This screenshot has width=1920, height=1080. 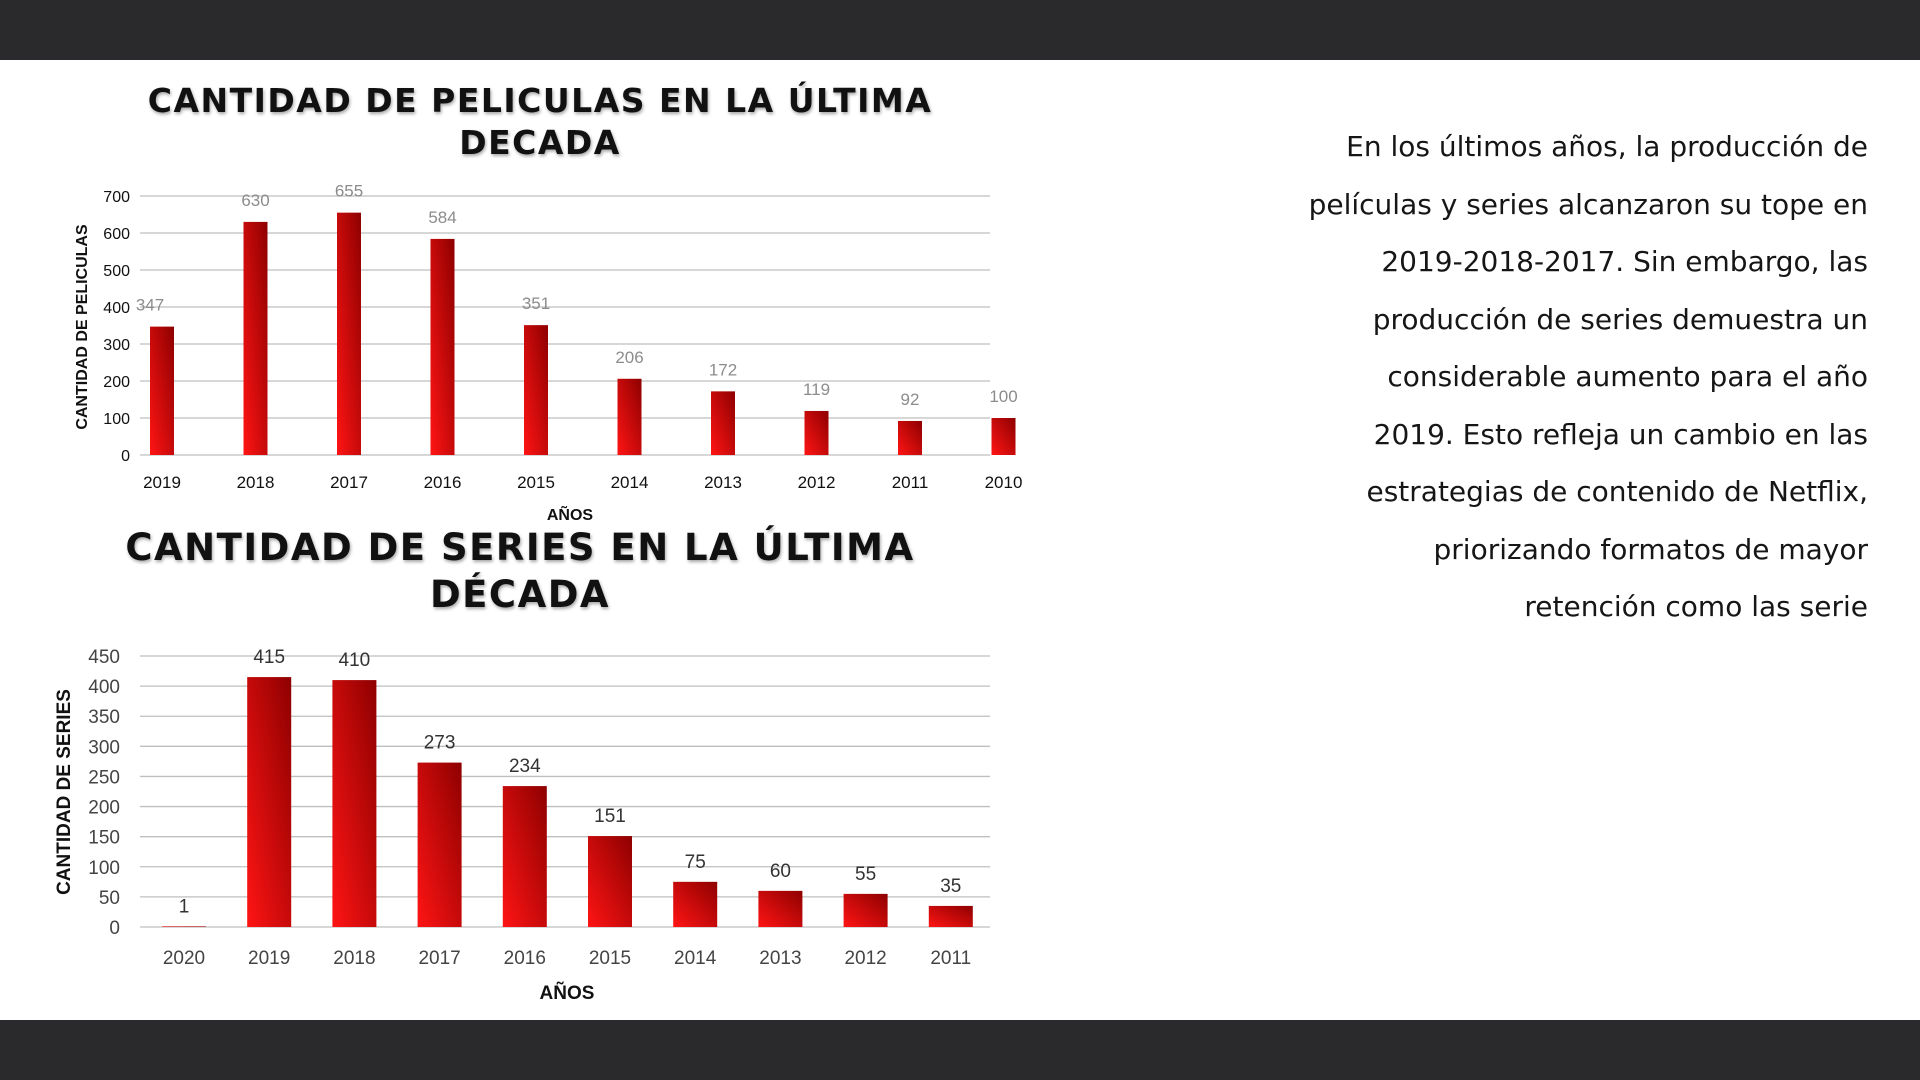 I want to click on y-tick-label: 50, so click(x=109, y=898).